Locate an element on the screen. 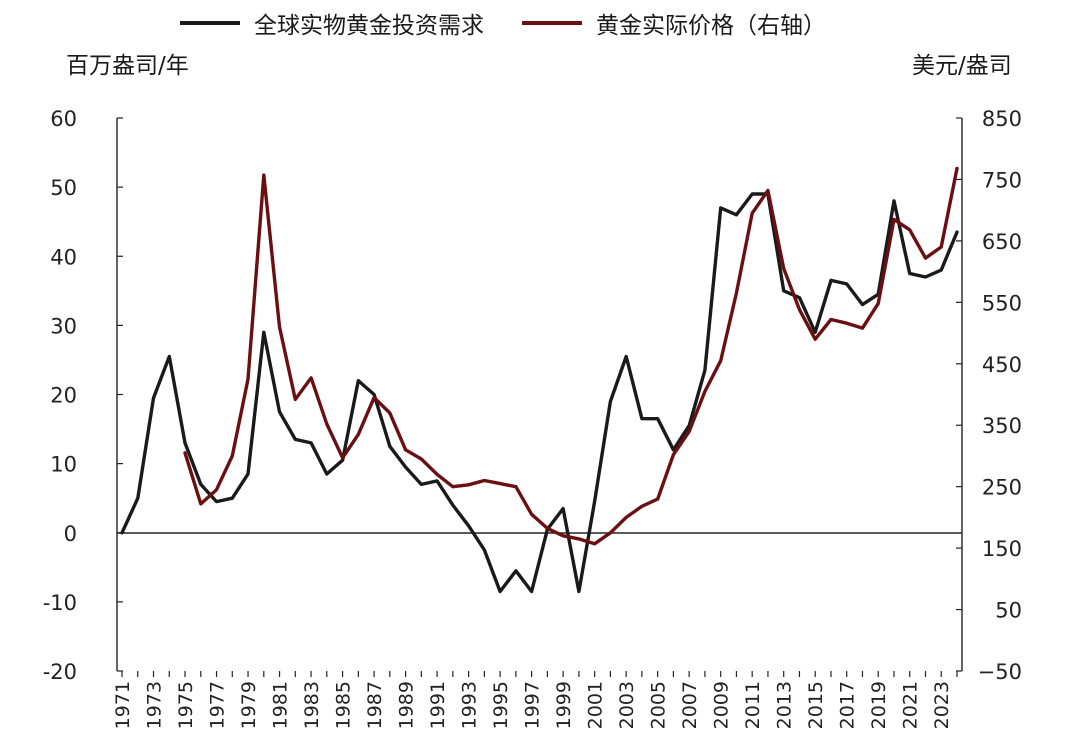 The height and width of the screenshot is (755, 1080). left-tick-label: 10 is located at coordinates (63, 465).